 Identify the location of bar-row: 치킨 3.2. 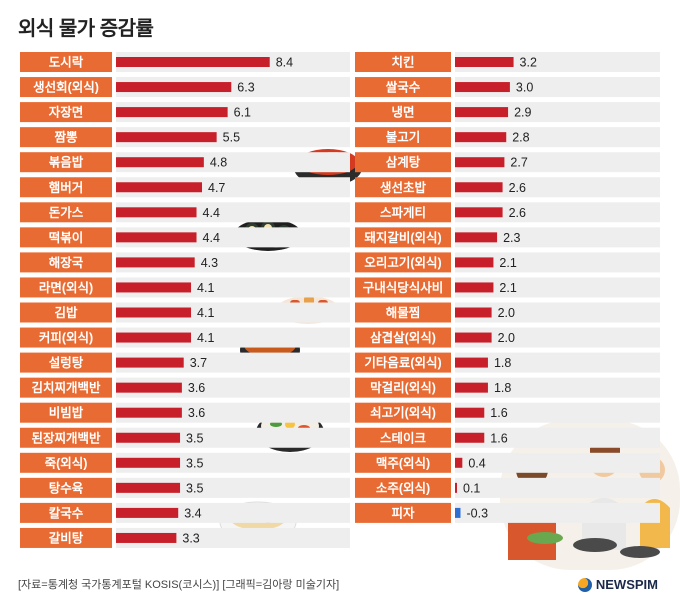
(507, 62).